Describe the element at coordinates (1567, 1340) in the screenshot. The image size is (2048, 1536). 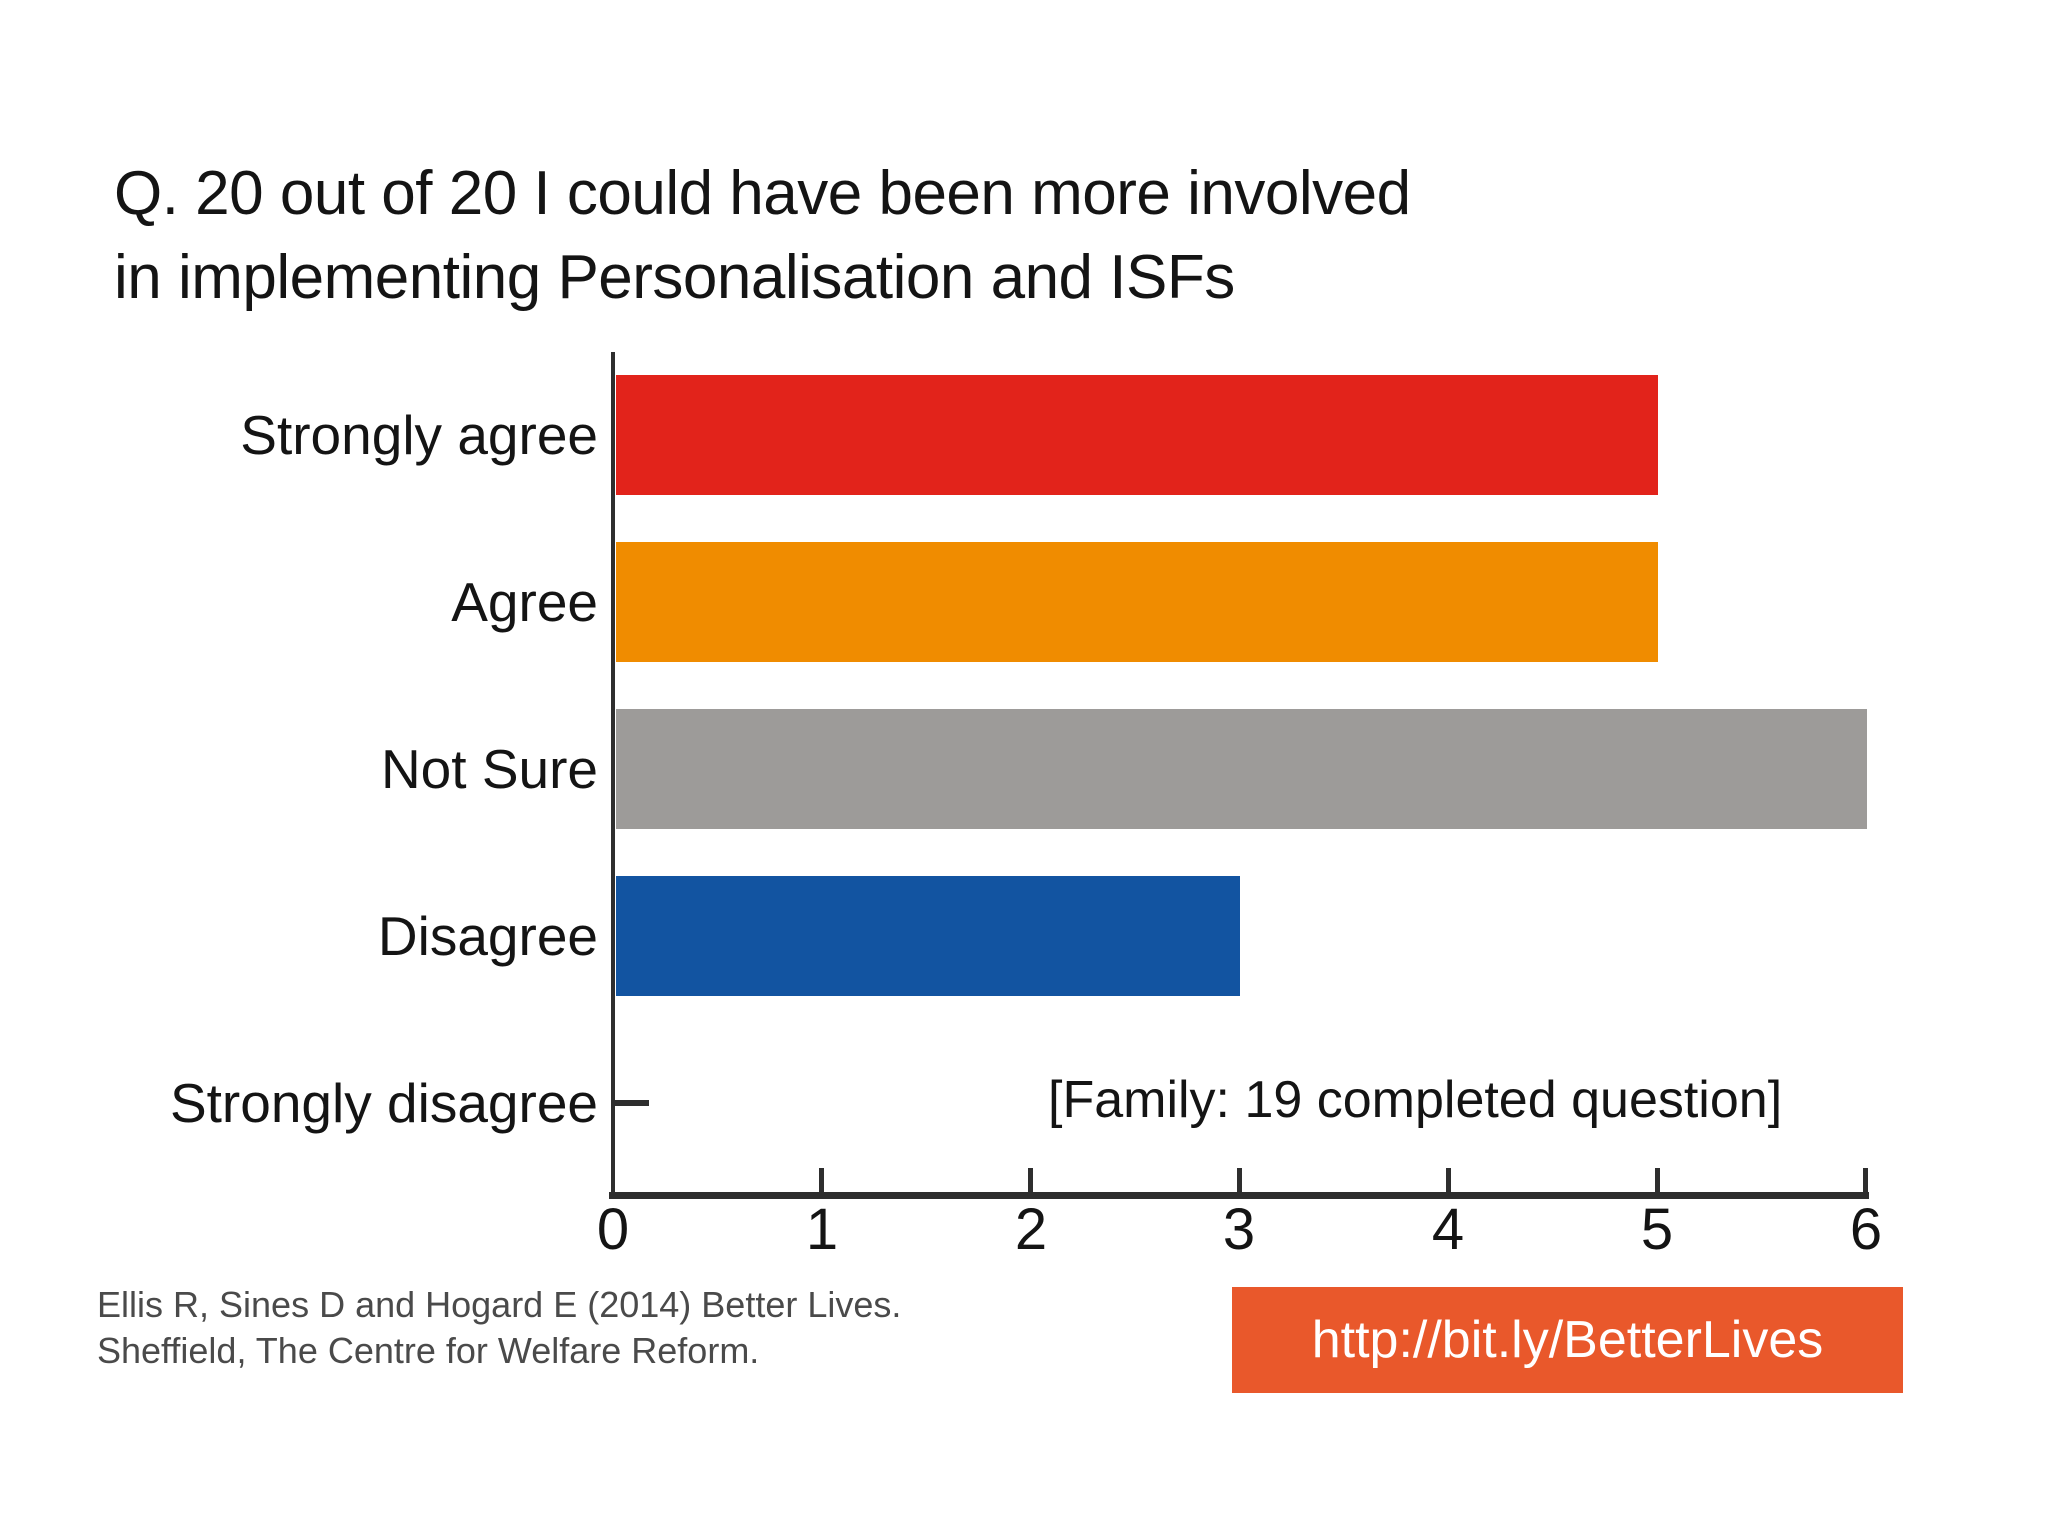
I see `link-badge: http://bit.ly/BetterLives` at that location.